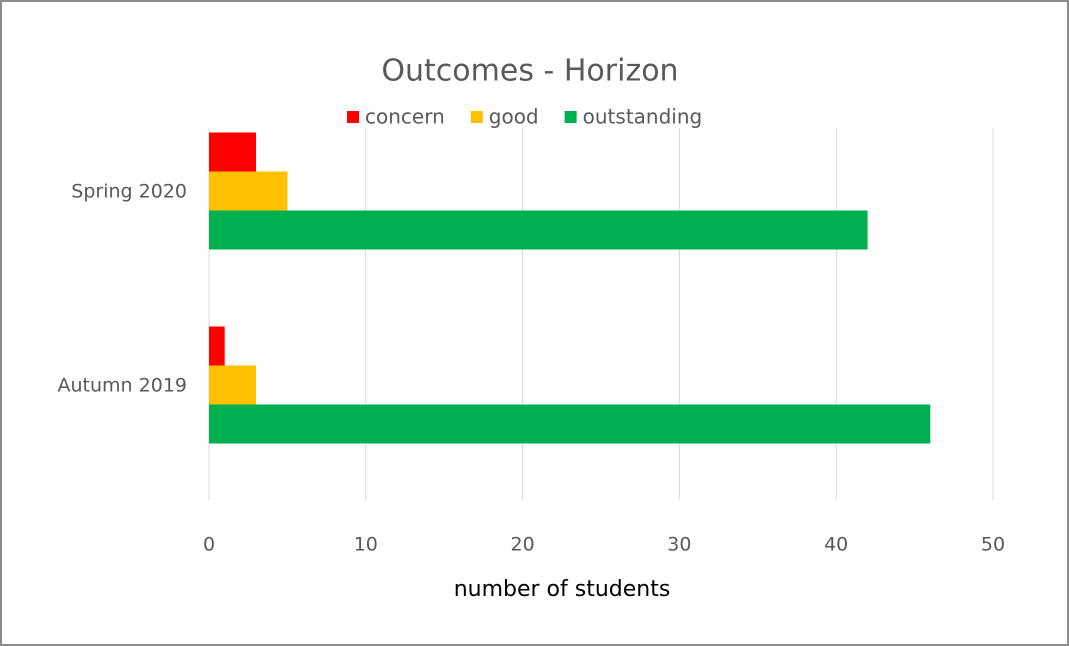 This screenshot has height=646, width=1069. Describe the element at coordinates (514, 117) in the screenshot. I see `legend-label: good` at that location.